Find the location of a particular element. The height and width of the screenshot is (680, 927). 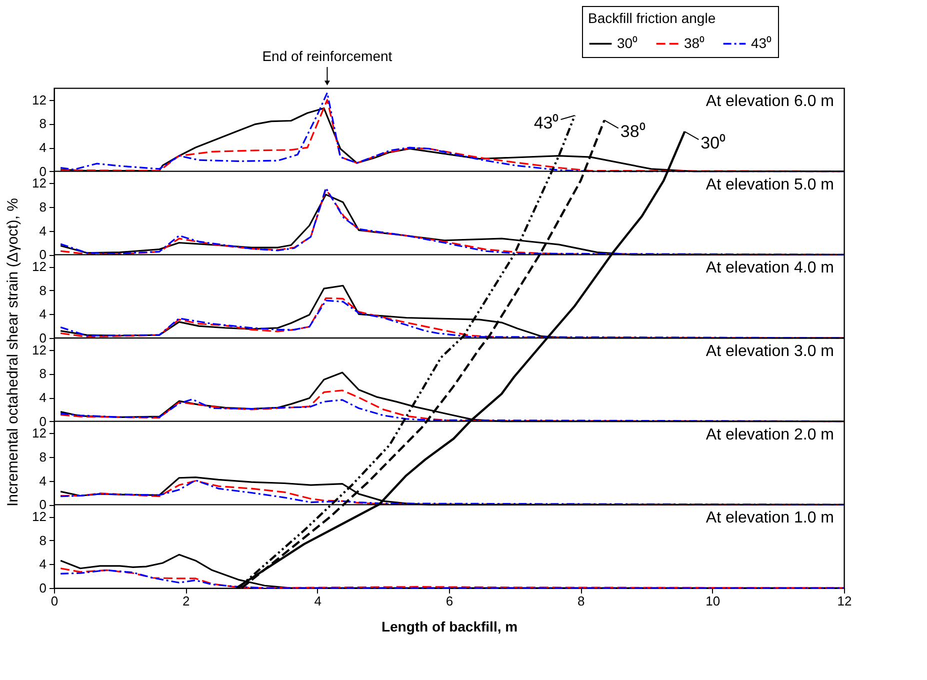

x-tick-label: 8 is located at coordinates (581, 601).